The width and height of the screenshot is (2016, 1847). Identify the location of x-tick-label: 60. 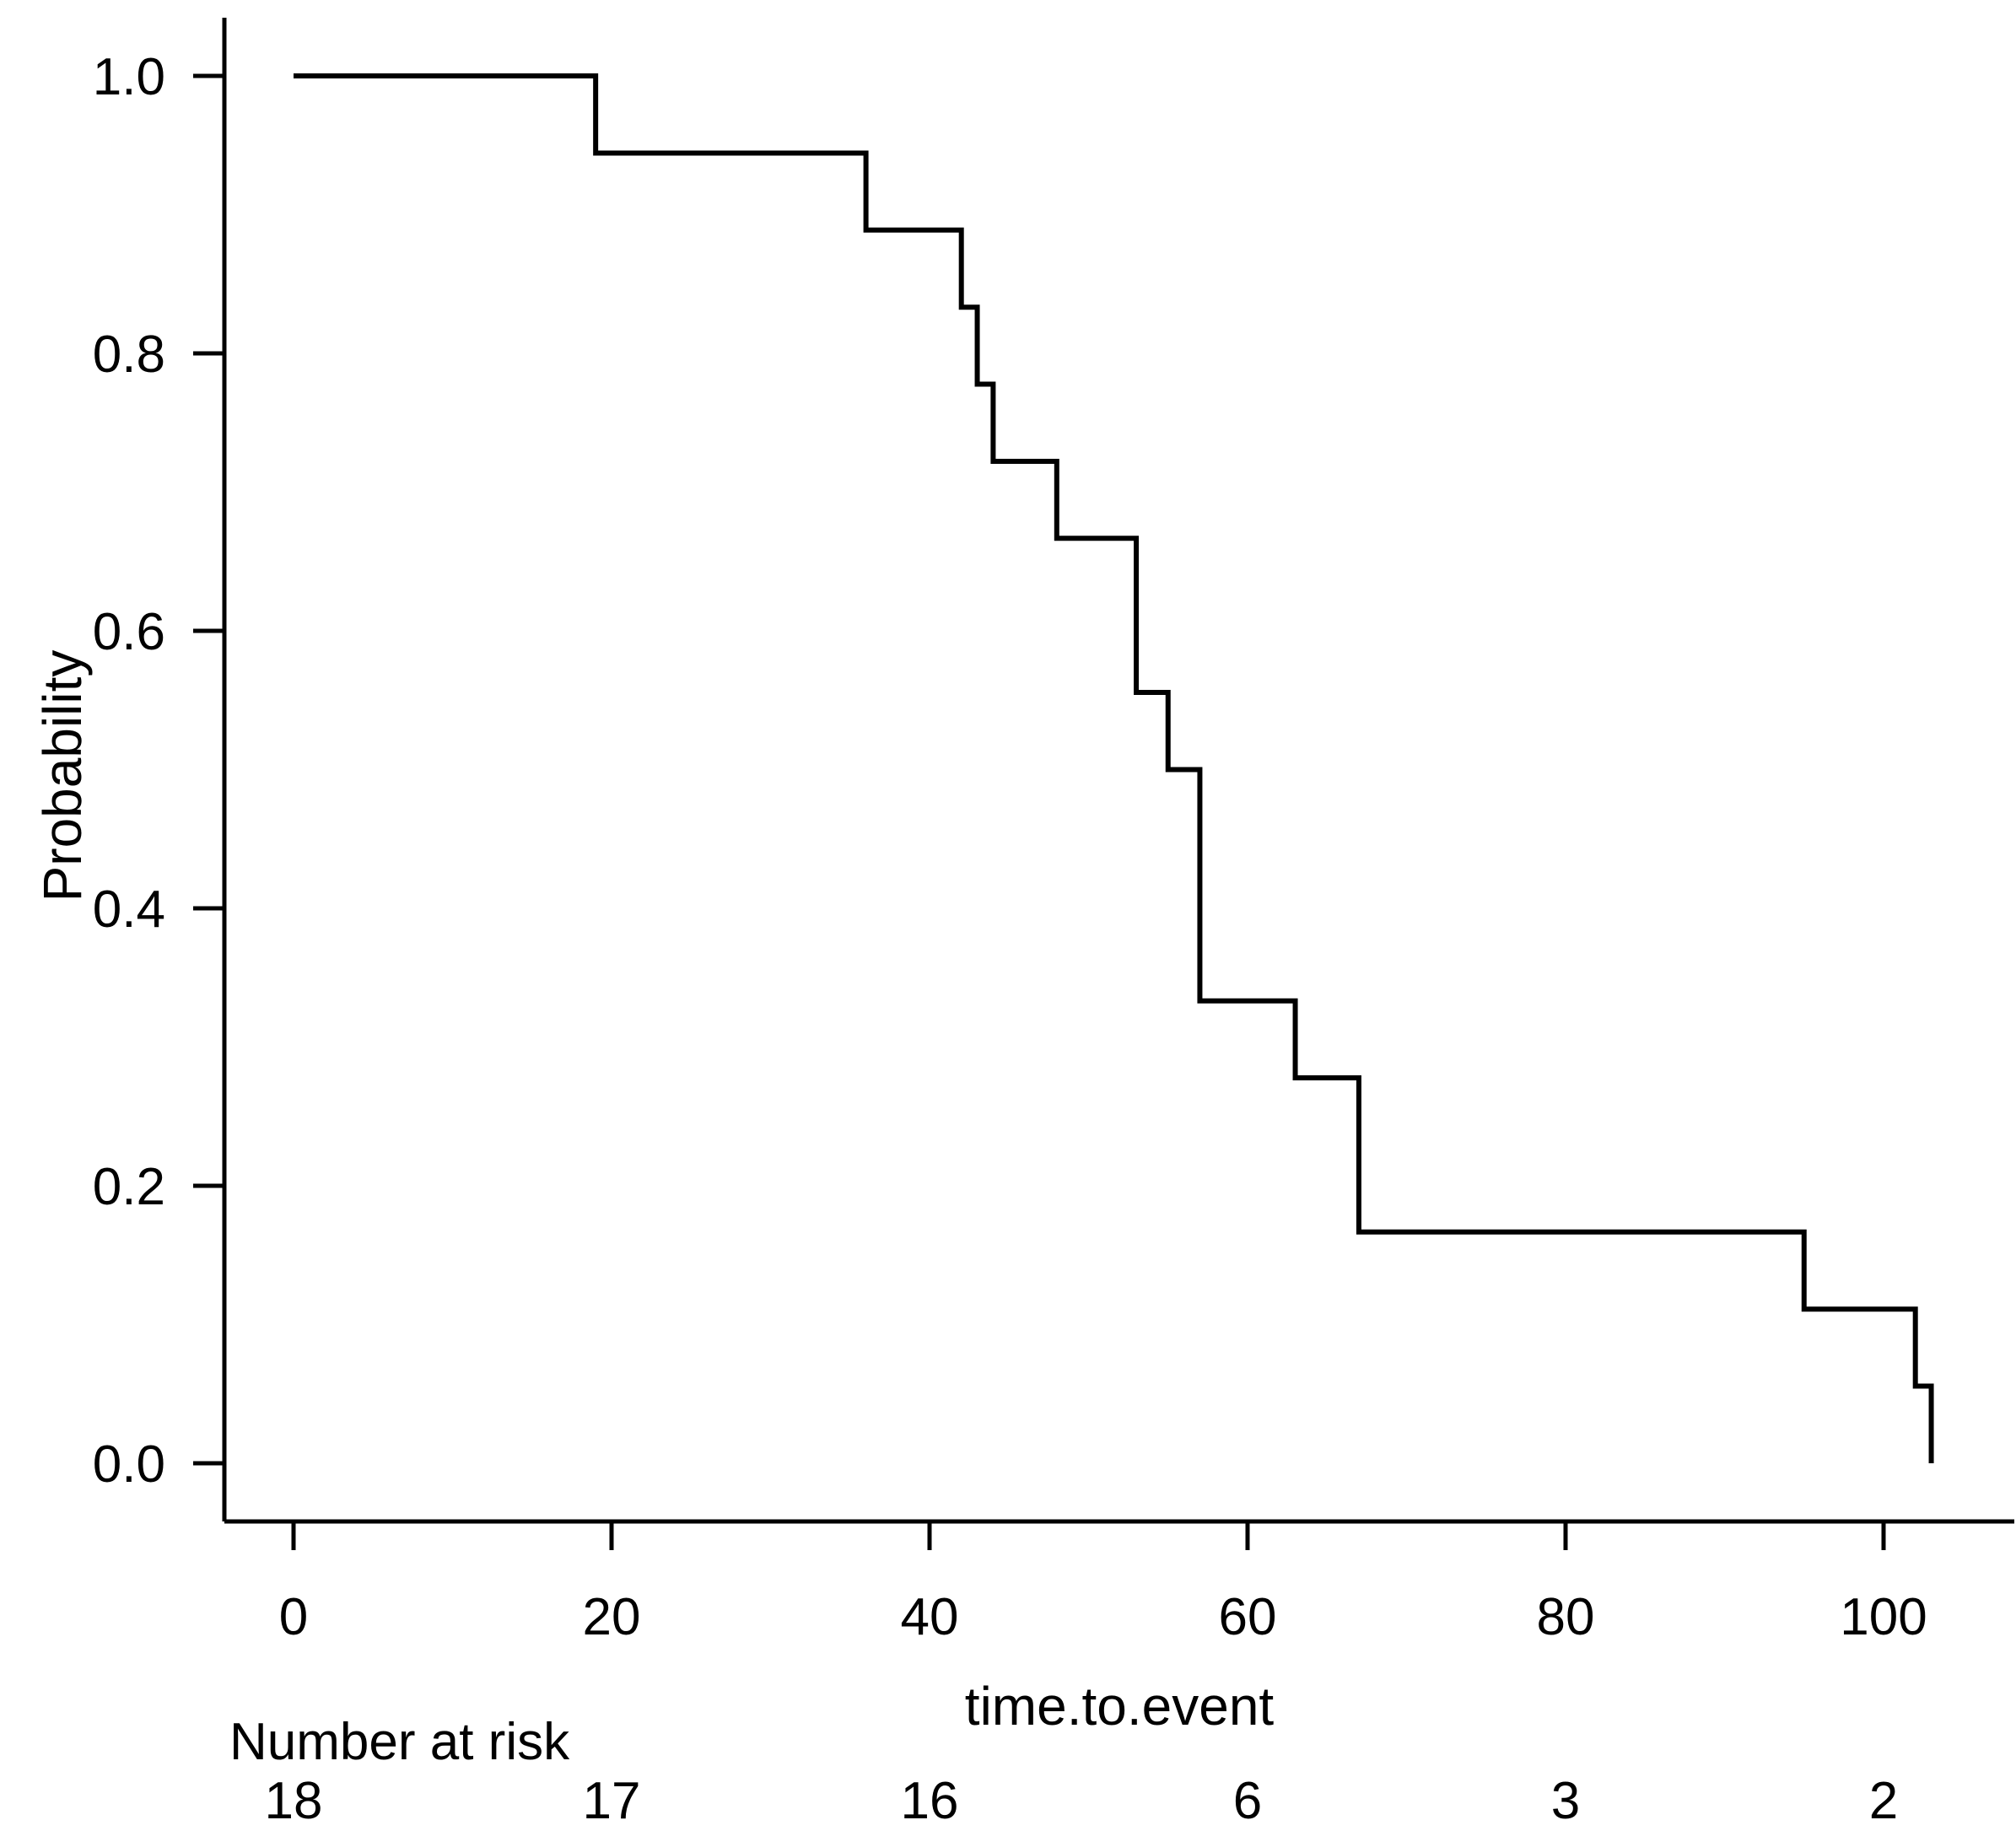
(1248, 1617).